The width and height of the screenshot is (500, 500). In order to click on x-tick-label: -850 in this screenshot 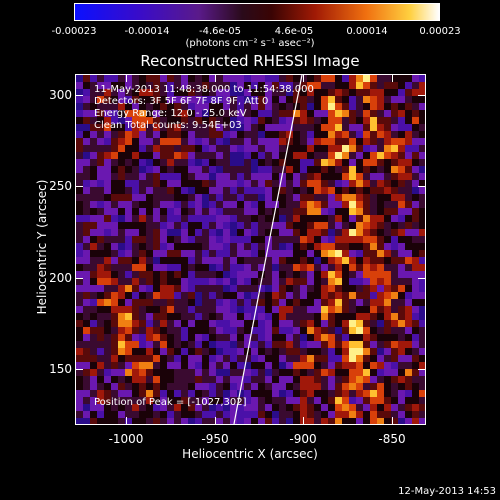, I will do `click(392, 439)`.